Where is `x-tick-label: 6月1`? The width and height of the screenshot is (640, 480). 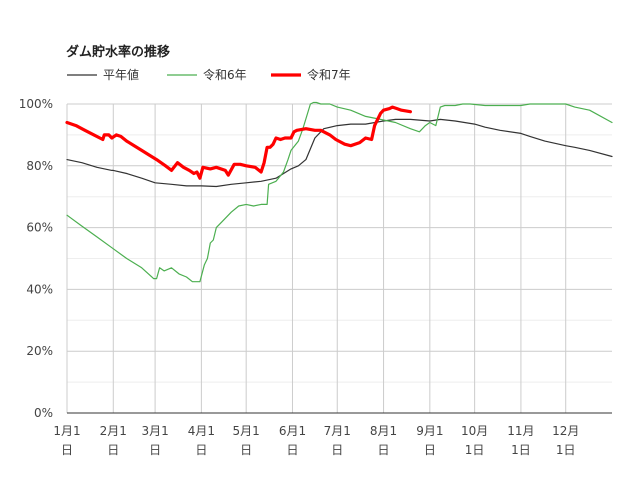 x-tick-label: 6月1 is located at coordinates (292, 431).